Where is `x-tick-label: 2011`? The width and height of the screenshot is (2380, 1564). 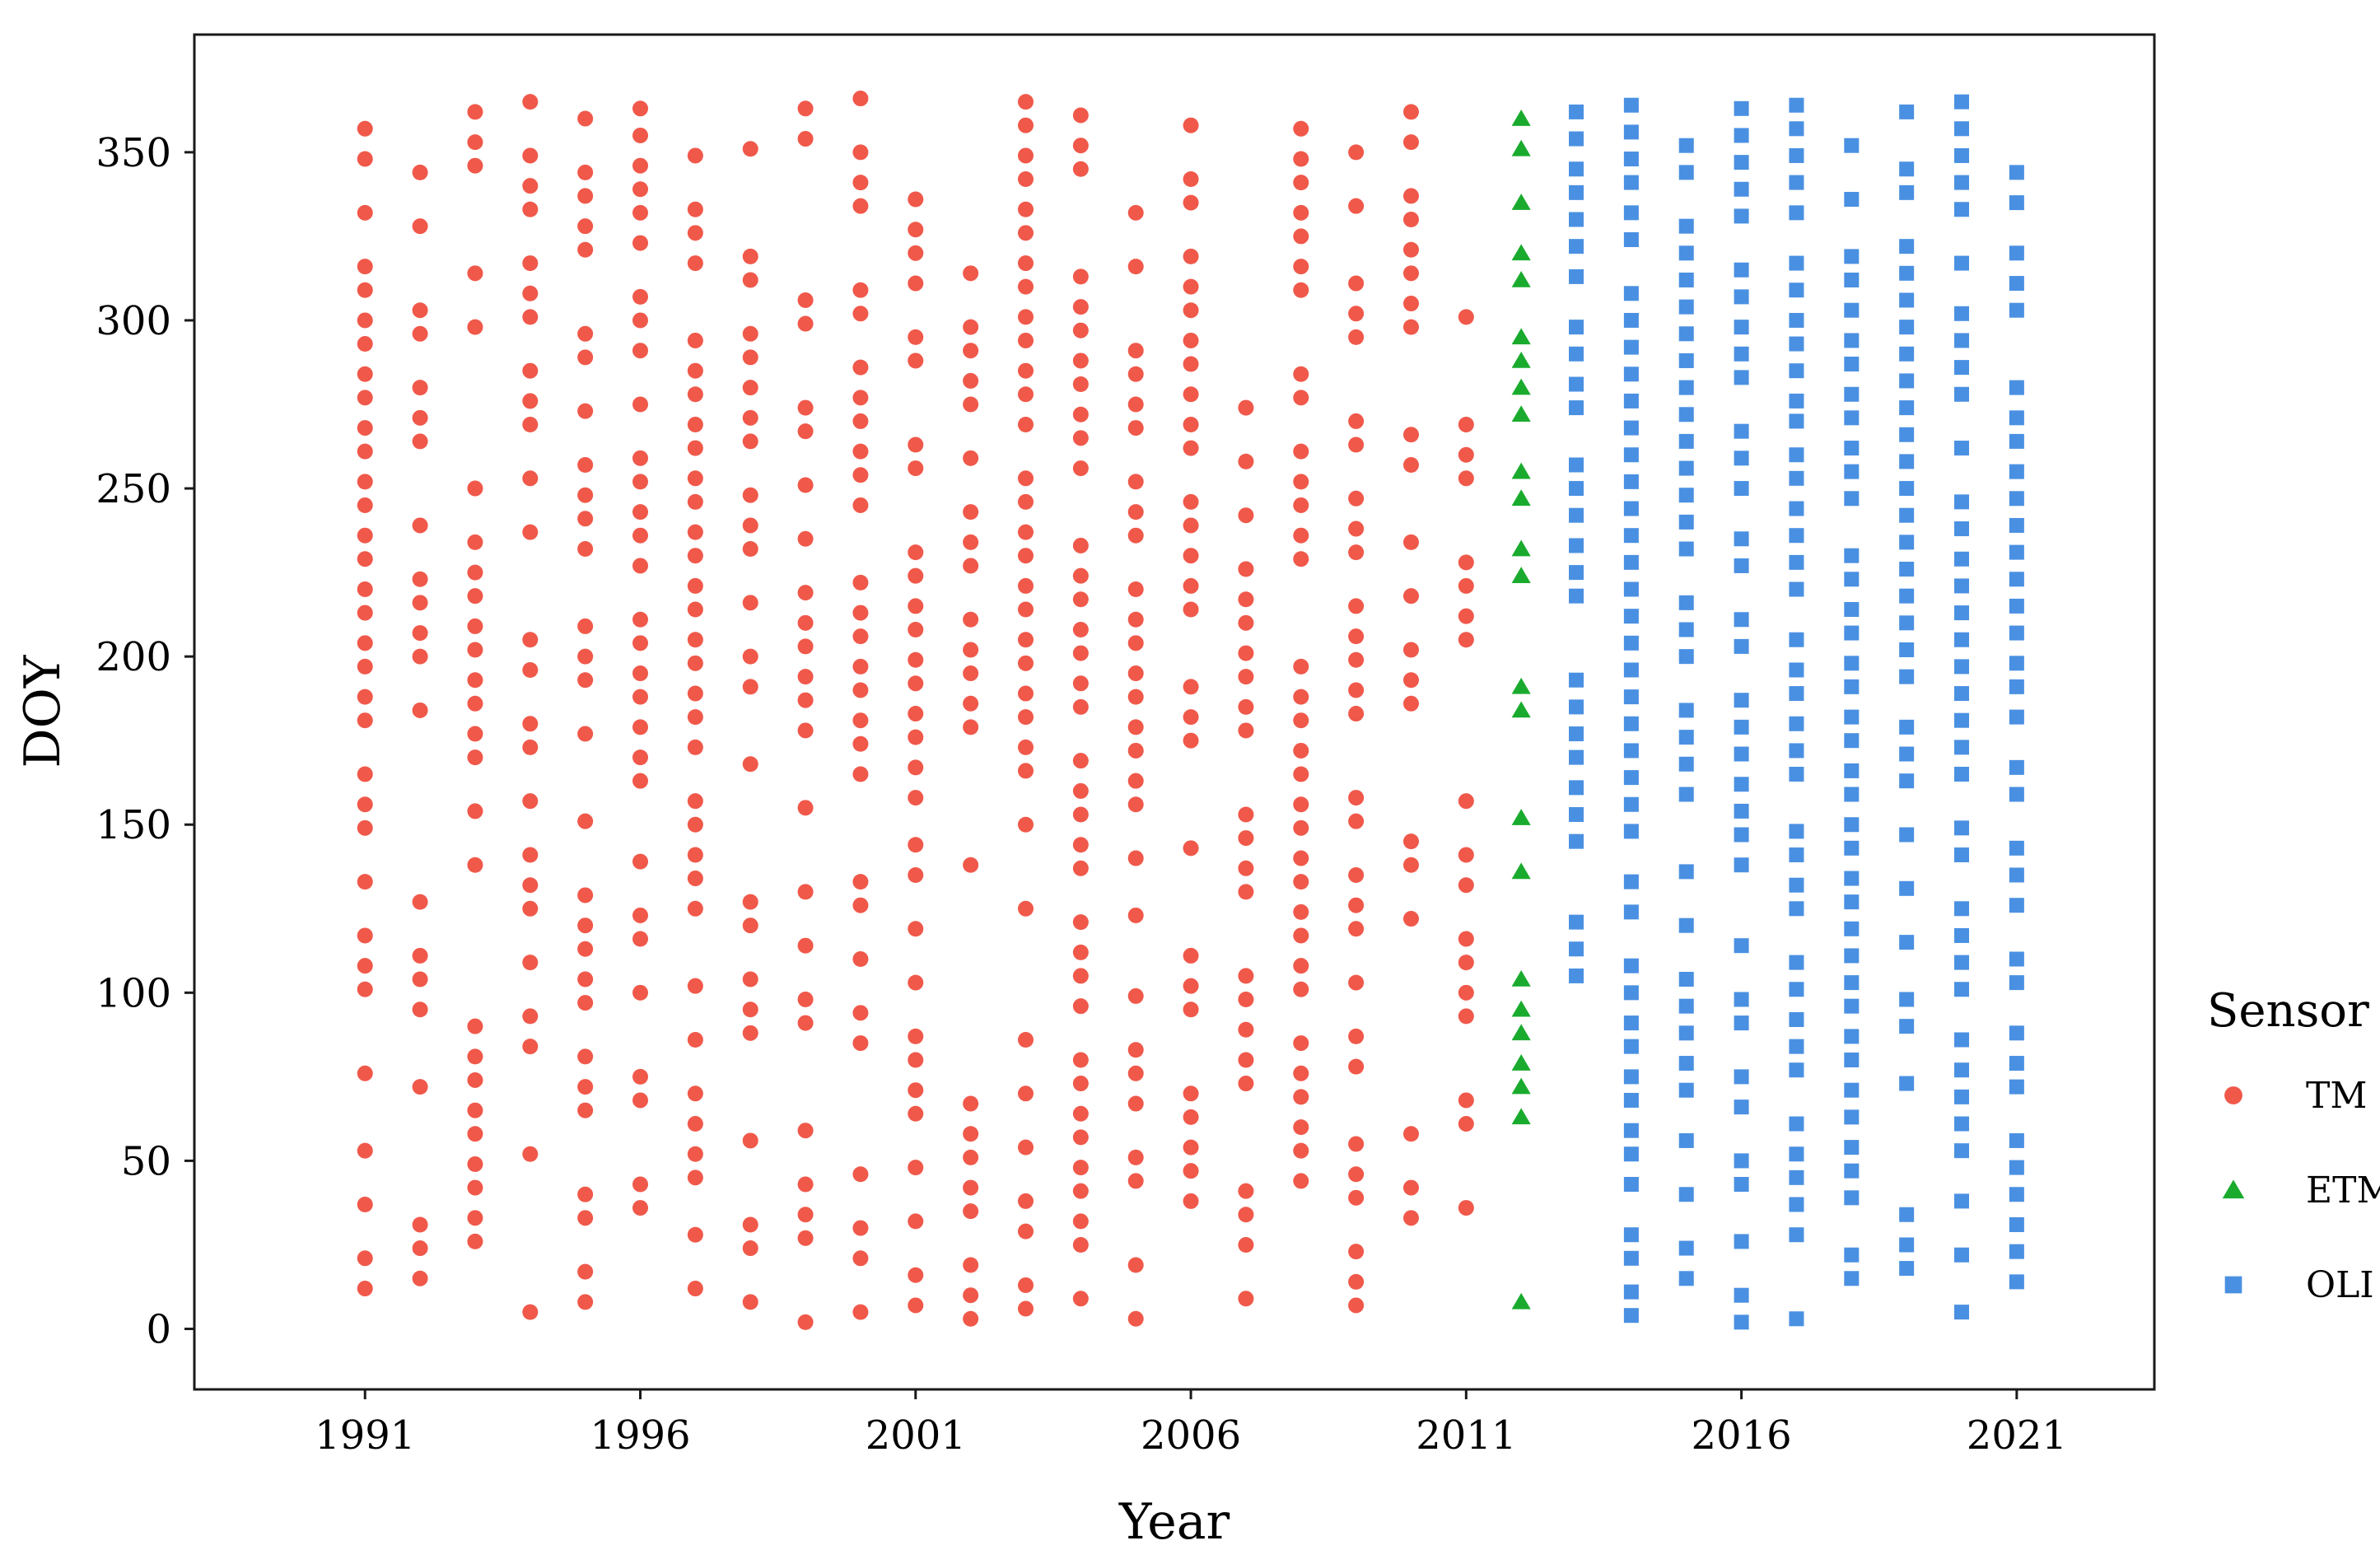 x-tick-label: 2011 is located at coordinates (1466, 1435).